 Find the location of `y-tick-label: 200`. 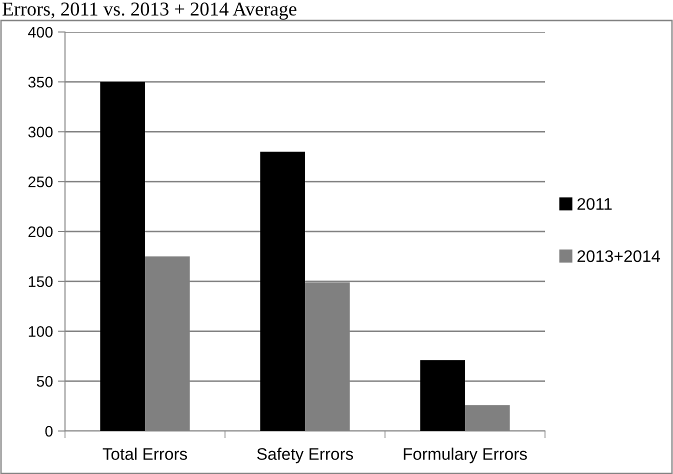

y-tick-label: 200 is located at coordinates (40, 232).